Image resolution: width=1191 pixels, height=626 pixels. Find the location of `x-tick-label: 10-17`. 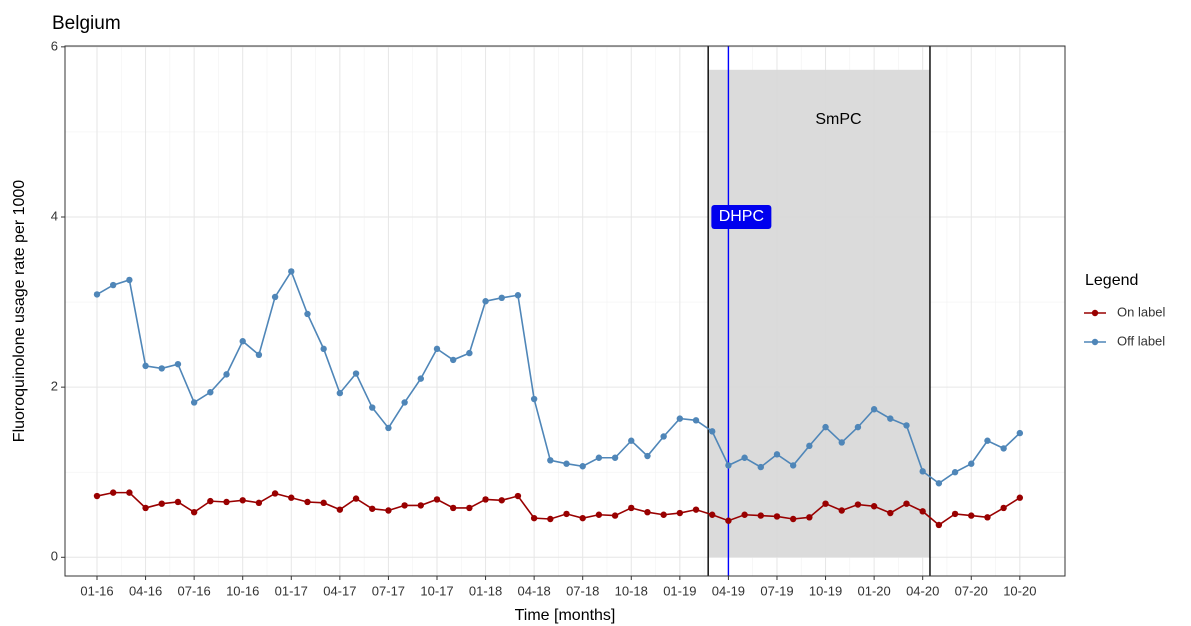

x-tick-label: 10-17 is located at coordinates (436, 590).